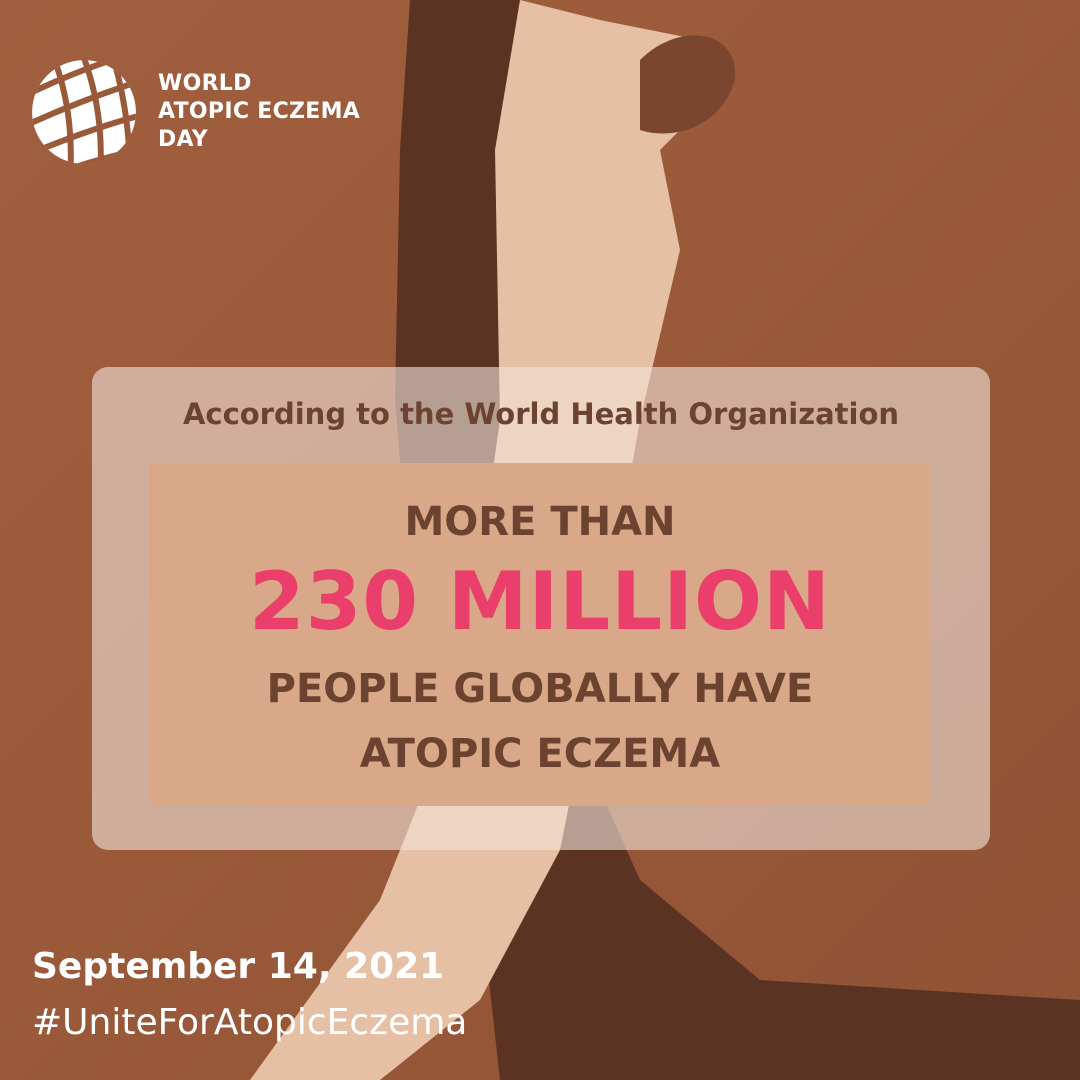 This screenshot has width=1080, height=1080. I want to click on logo-line: ATOPIC ECZEMA, so click(259, 111).